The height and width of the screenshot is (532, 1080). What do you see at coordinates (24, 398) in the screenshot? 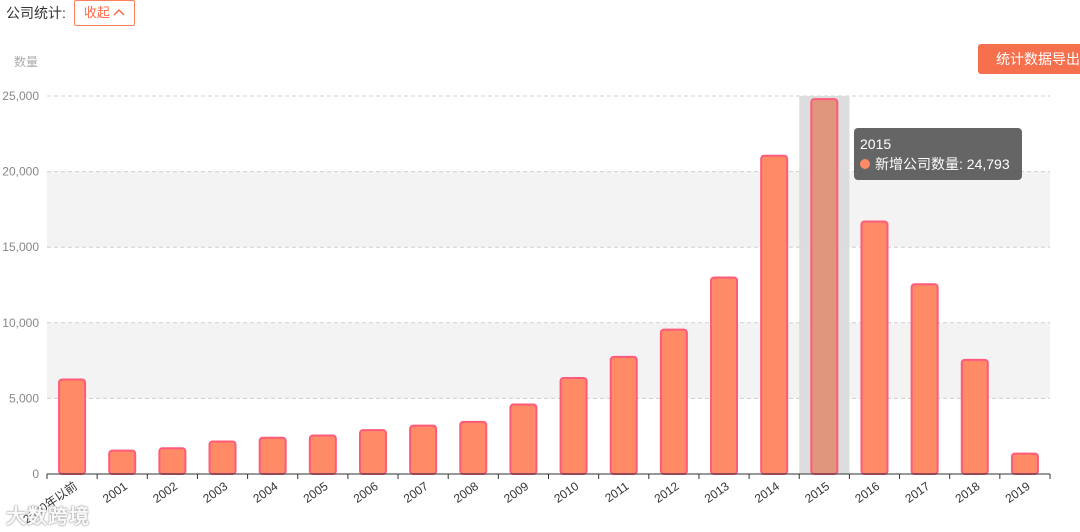
I see `y-tick-label: 5,000` at bounding box center [24, 398].